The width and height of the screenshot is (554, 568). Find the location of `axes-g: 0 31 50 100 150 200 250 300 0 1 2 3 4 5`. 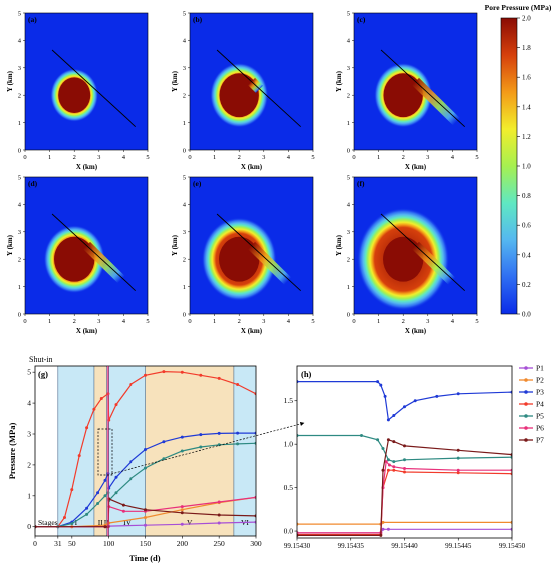

axes-g: 0 31 50 100 150 200 250 300 0 1 2 3 4 5 is located at coordinates (144, 457).